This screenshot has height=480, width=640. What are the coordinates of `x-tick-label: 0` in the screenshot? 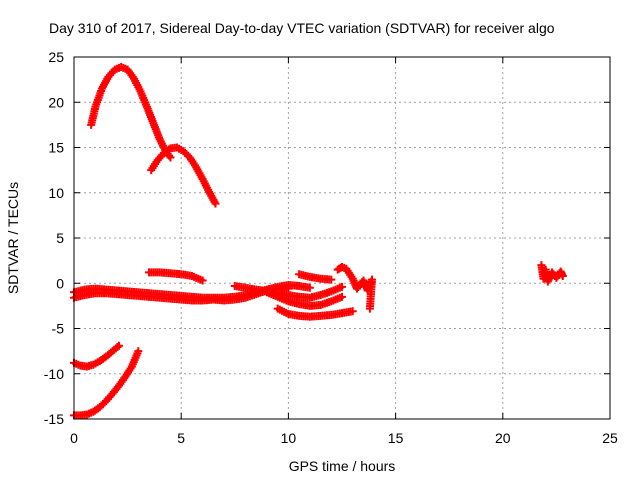 It's located at (74, 438).